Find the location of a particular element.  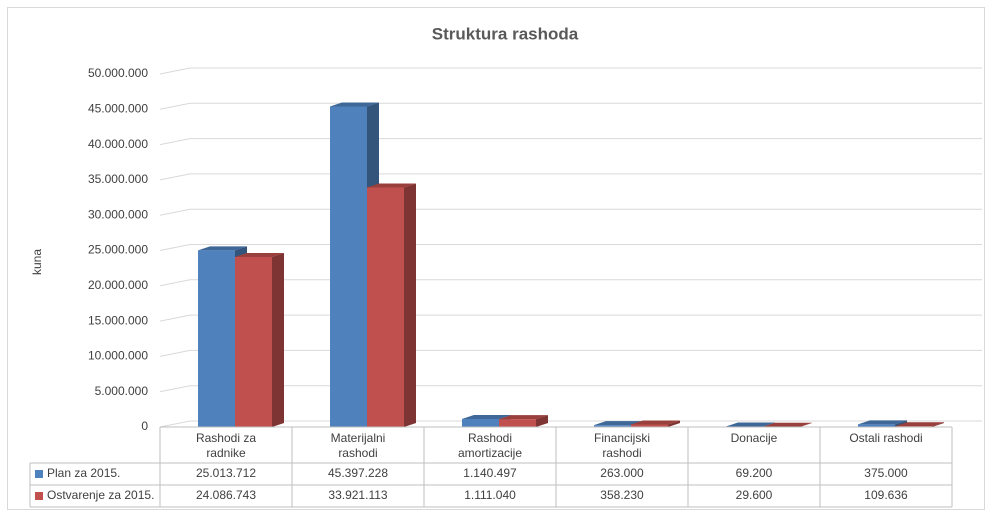

table-value: 1.111.040 is located at coordinates (490, 495).